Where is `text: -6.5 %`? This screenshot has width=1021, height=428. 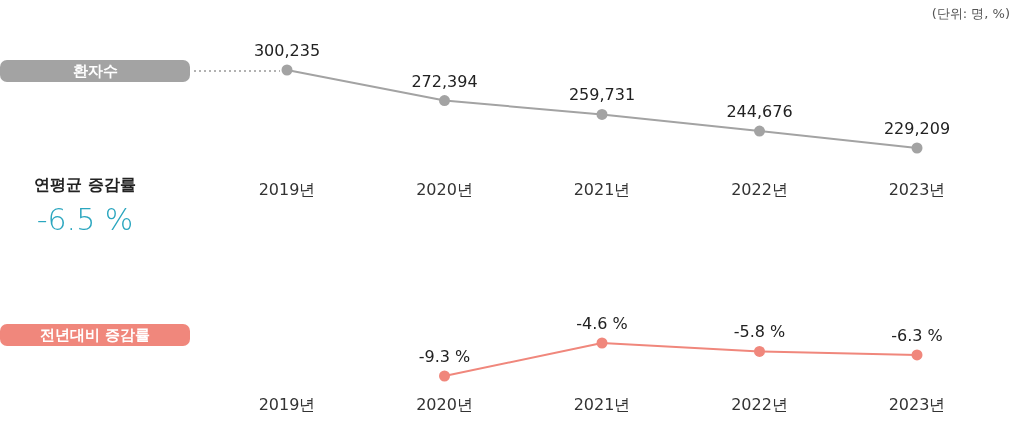 text: -6.5 % is located at coordinates (85, 219).